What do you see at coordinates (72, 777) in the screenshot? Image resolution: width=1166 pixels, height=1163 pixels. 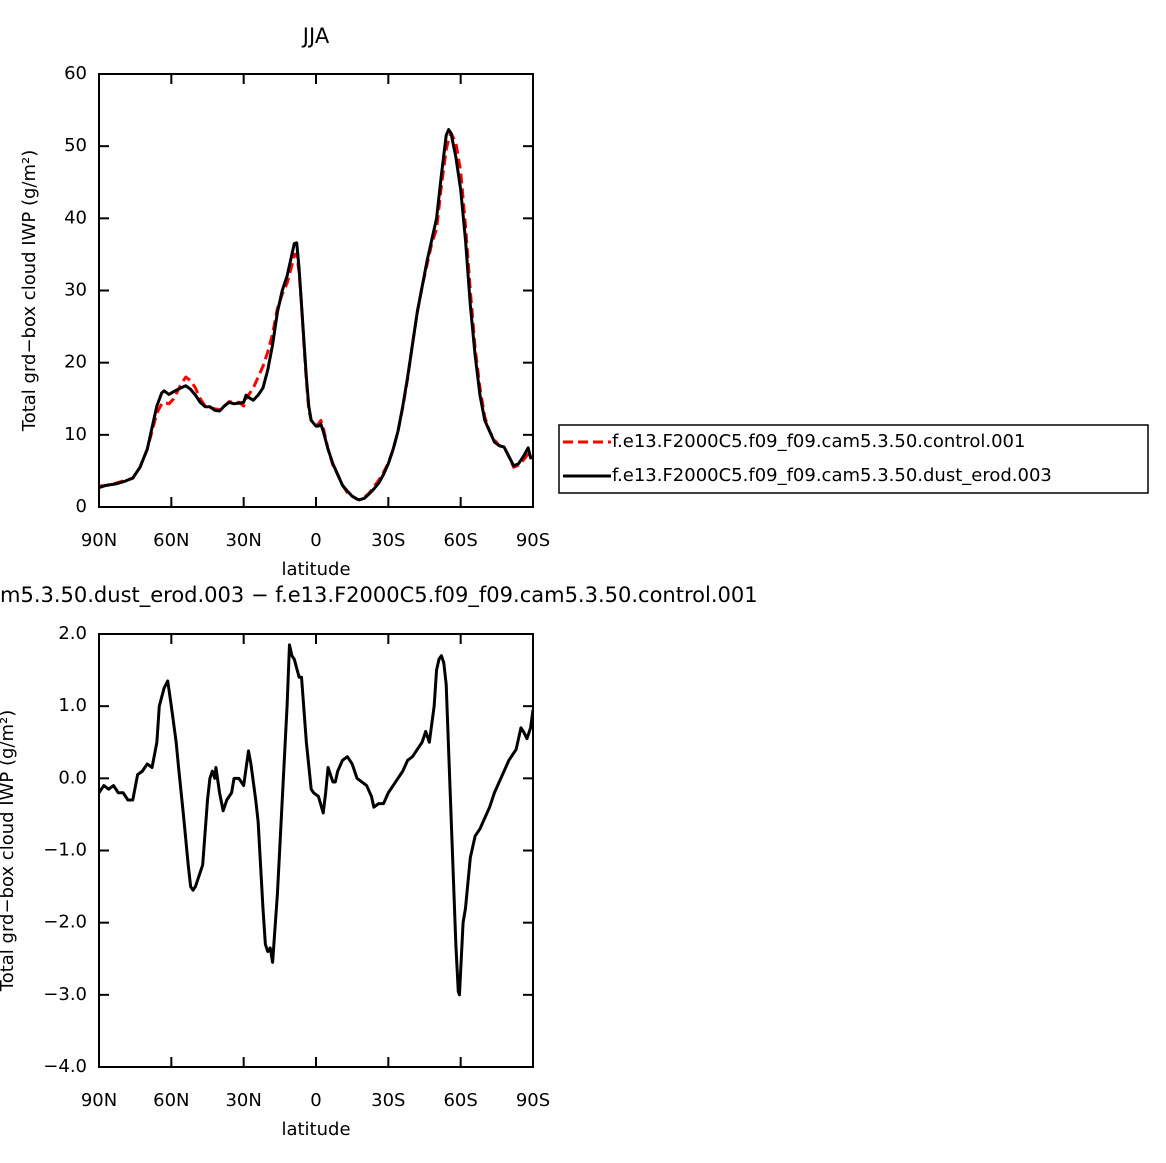 I see `y-tick-label: 0.0` at bounding box center [72, 777].